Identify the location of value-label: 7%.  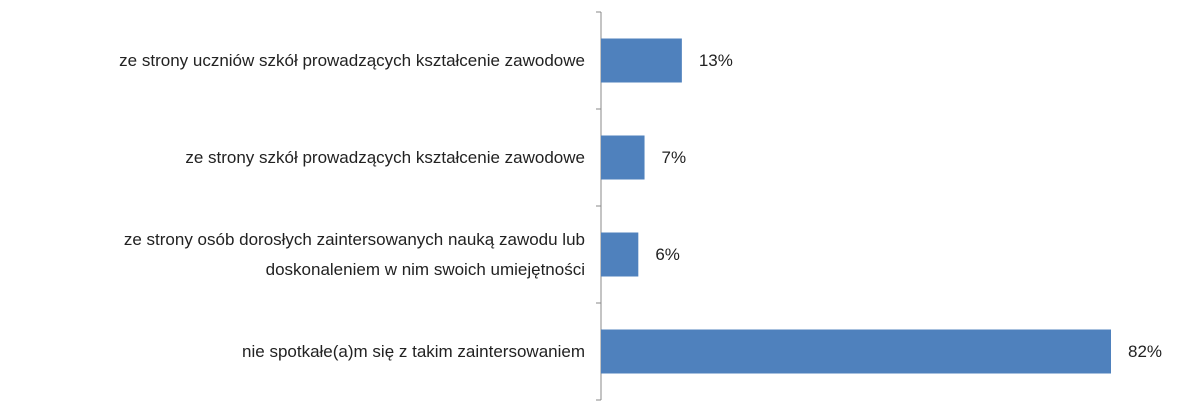
(674, 157).